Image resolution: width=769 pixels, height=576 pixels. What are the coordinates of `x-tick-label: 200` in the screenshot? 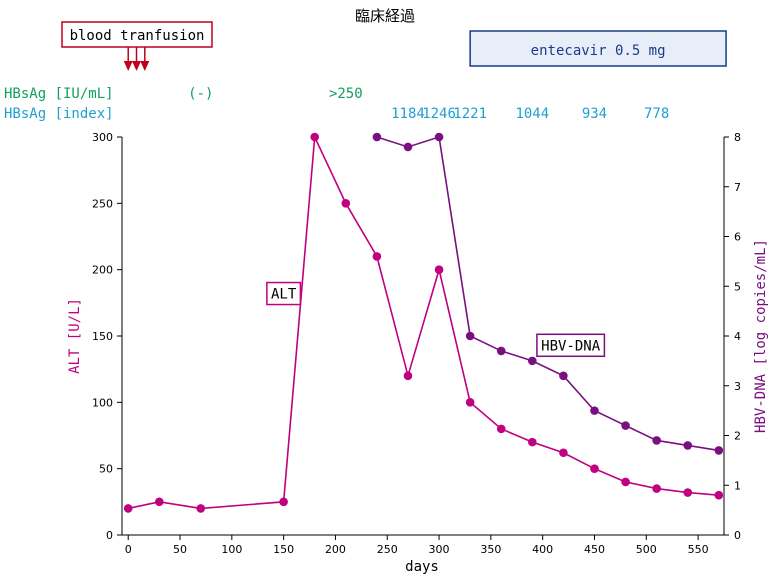 It's located at (335, 549).